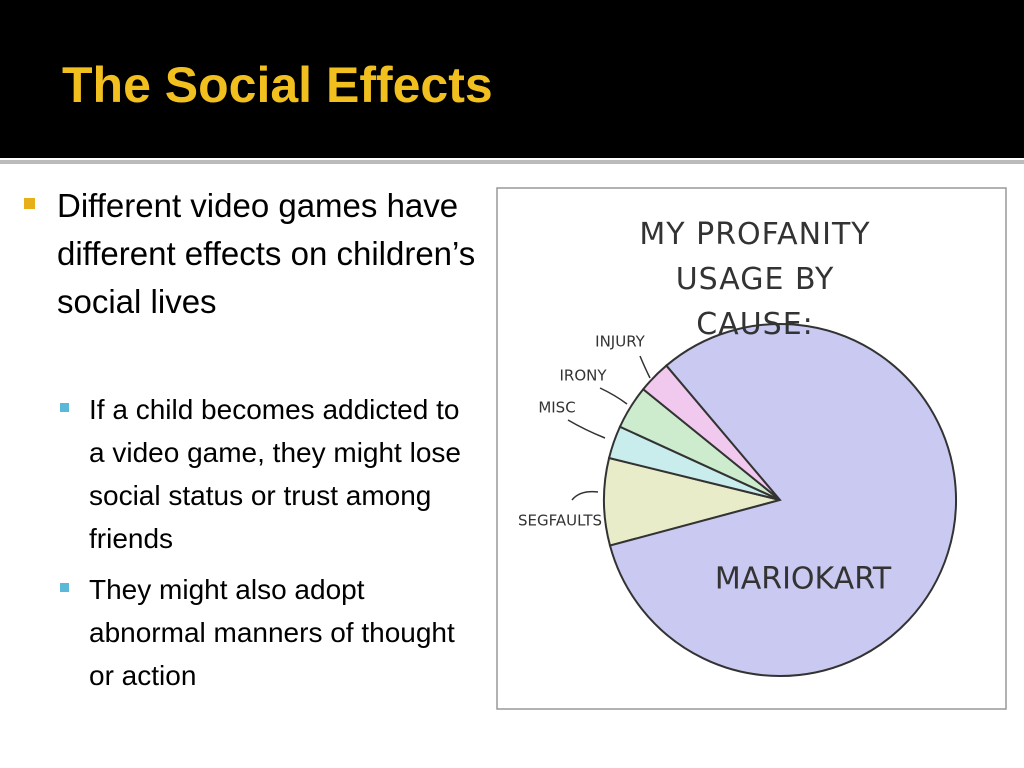 The width and height of the screenshot is (1024, 768). I want to click on pie-slice, so click(692, 501).